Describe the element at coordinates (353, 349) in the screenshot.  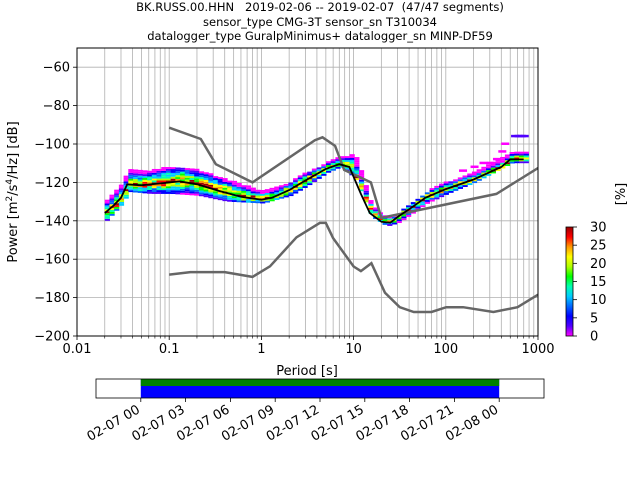
I see `x-tick-label: 10` at that location.